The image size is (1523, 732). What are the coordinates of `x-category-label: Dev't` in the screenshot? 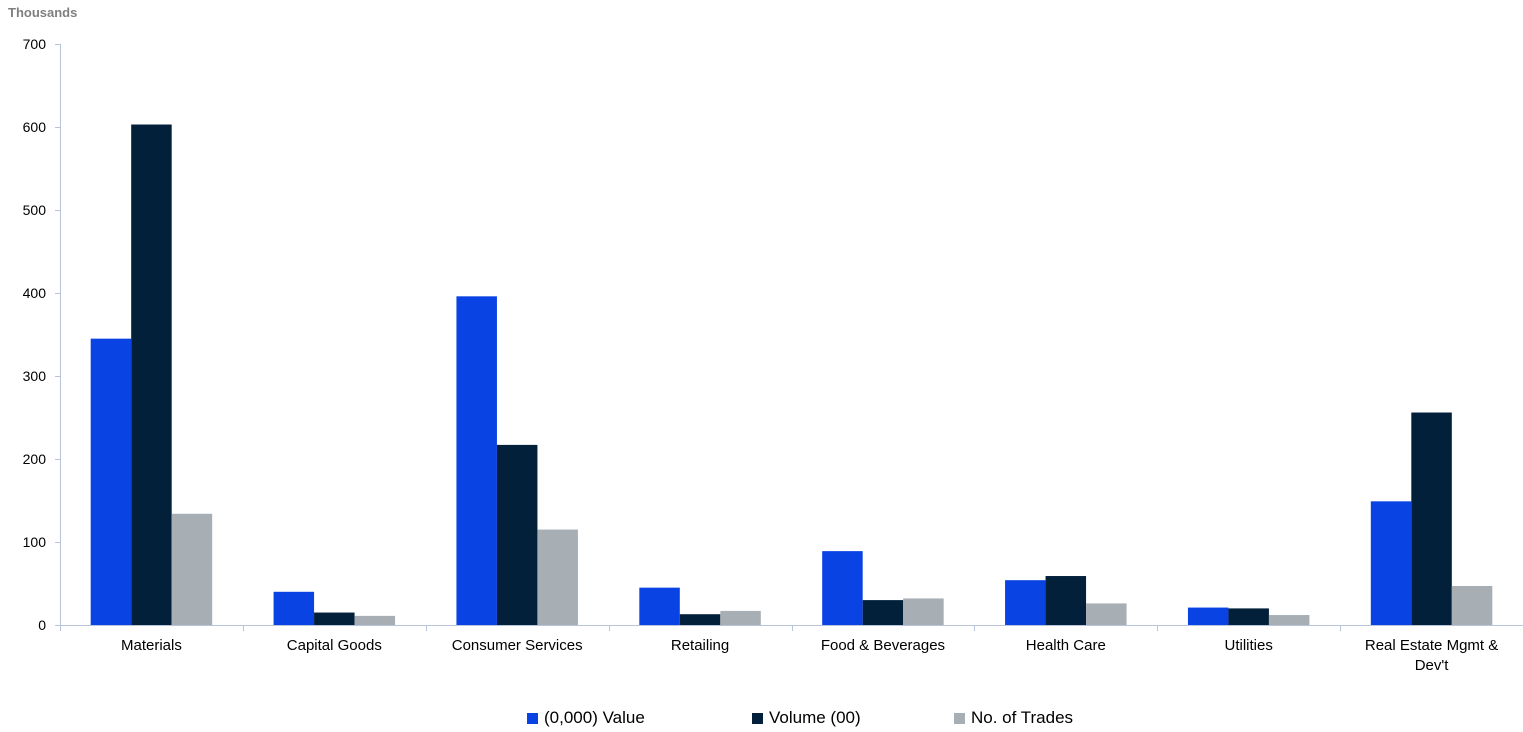 It's located at (1432, 665).